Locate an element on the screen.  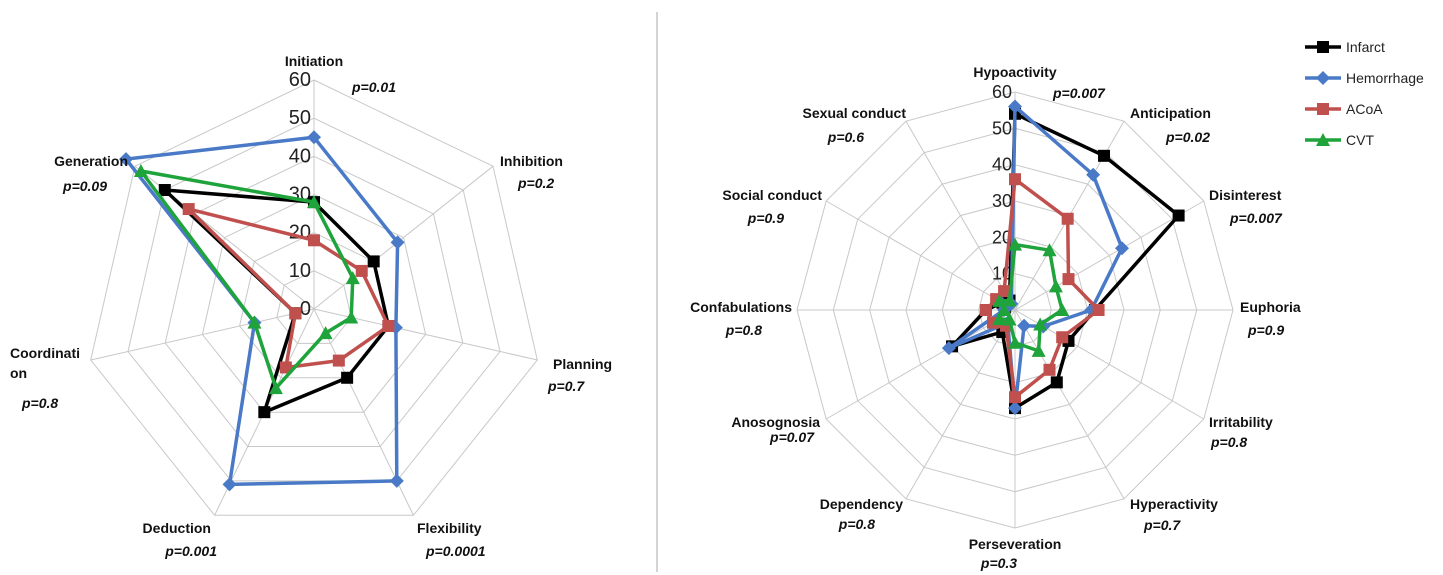
p-value-label: p=0.001 is located at coordinates (190, 551).